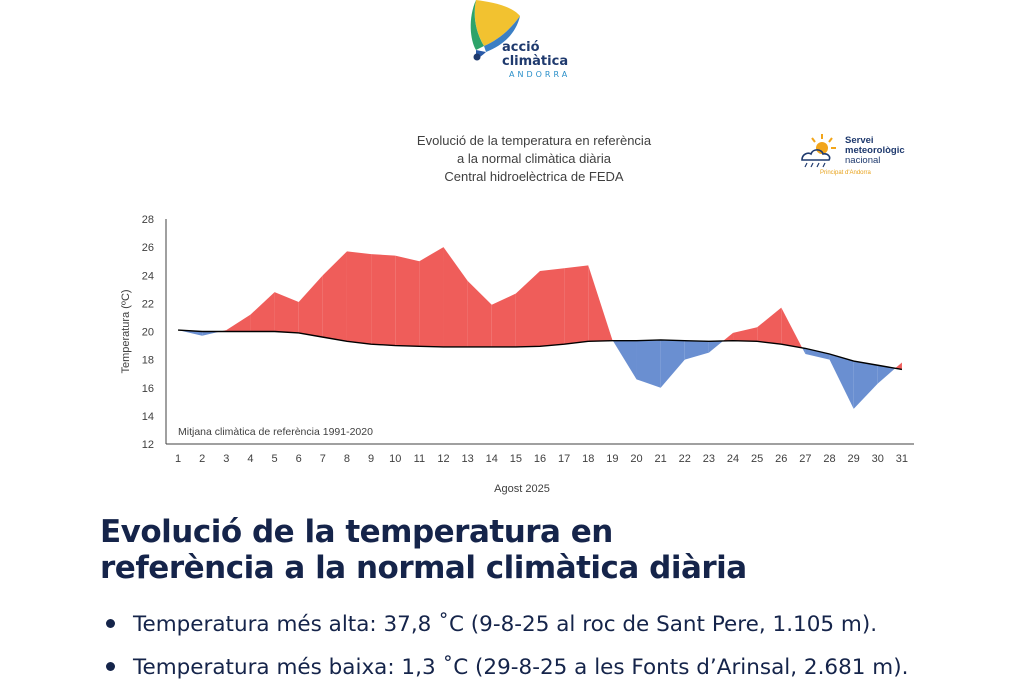 The height and width of the screenshot is (684, 1024). What do you see at coordinates (395, 459) in the screenshot?
I see `x-tick-label: 10` at bounding box center [395, 459].